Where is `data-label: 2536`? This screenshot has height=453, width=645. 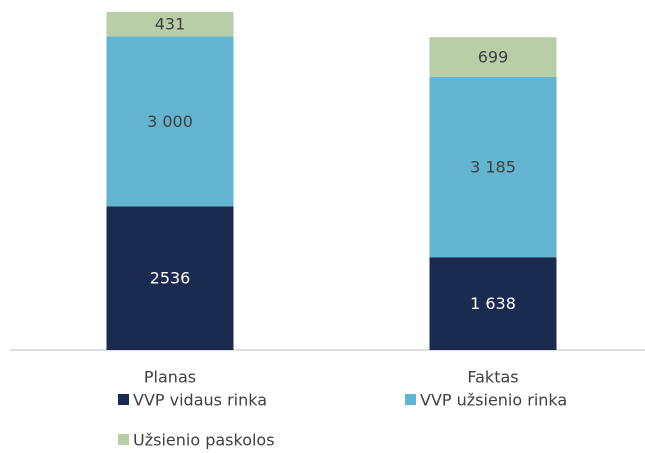
data-label: 2536 is located at coordinates (170, 278).